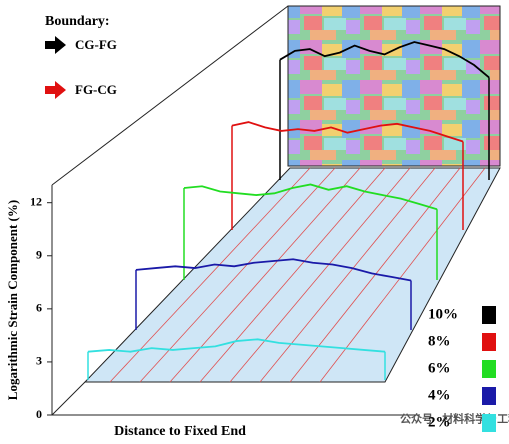 The width and height of the screenshot is (509, 444). I want to click on y-axis-label: Logarithmic Strain Component (%), so click(12, 300).